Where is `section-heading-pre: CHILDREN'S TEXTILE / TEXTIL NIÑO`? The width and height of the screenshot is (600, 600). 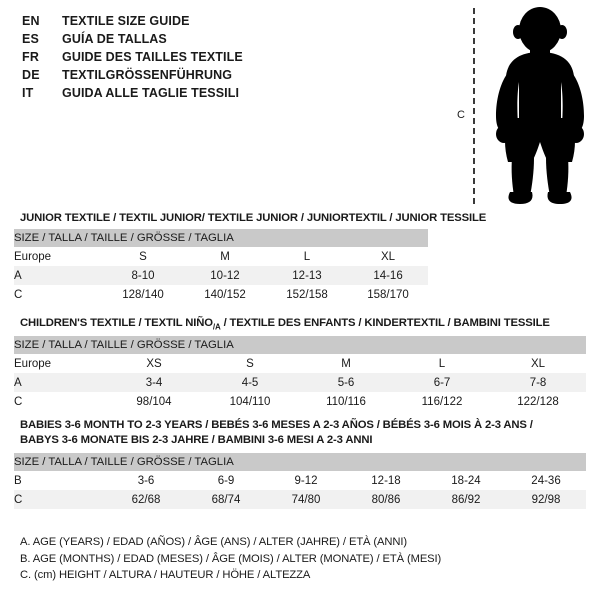
section-heading-pre: CHILDREN'S TEXTILE / TEXTIL NIÑO is located at coordinates (116, 323).